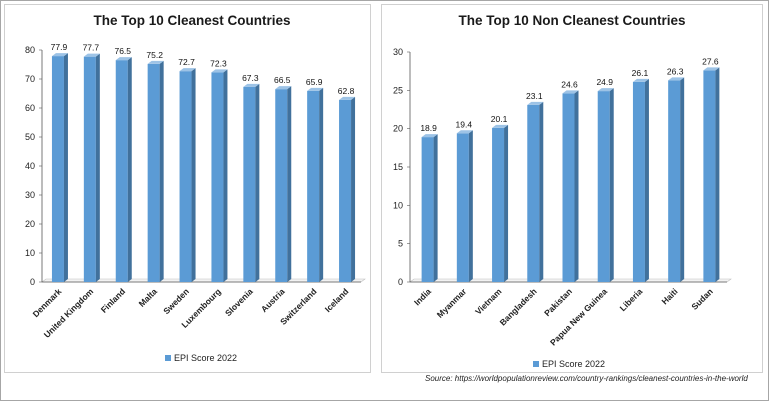 This screenshot has width=769, height=401. What do you see at coordinates (669, 296) in the screenshot?
I see `category-label: Haiti` at bounding box center [669, 296].